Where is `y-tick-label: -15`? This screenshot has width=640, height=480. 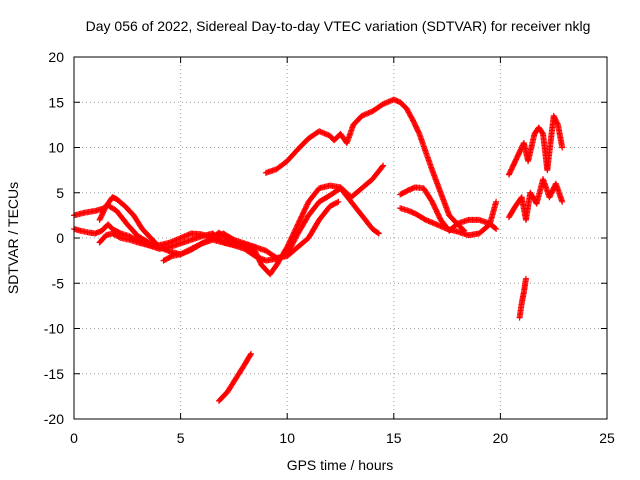
y-tick-label: -15 is located at coordinates (54, 374).